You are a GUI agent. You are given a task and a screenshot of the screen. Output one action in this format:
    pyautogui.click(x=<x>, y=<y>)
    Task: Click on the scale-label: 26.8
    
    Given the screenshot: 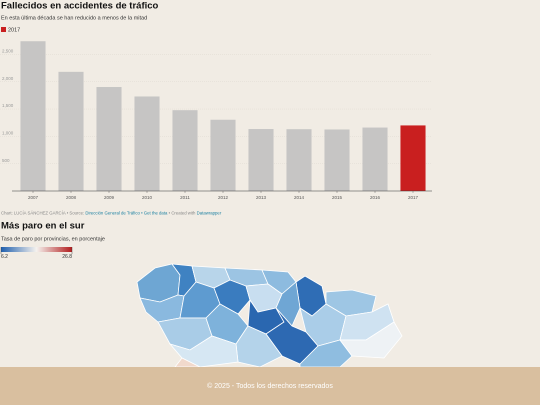 What is the action you would take?
    pyautogui.click(x=67, y=257)
    